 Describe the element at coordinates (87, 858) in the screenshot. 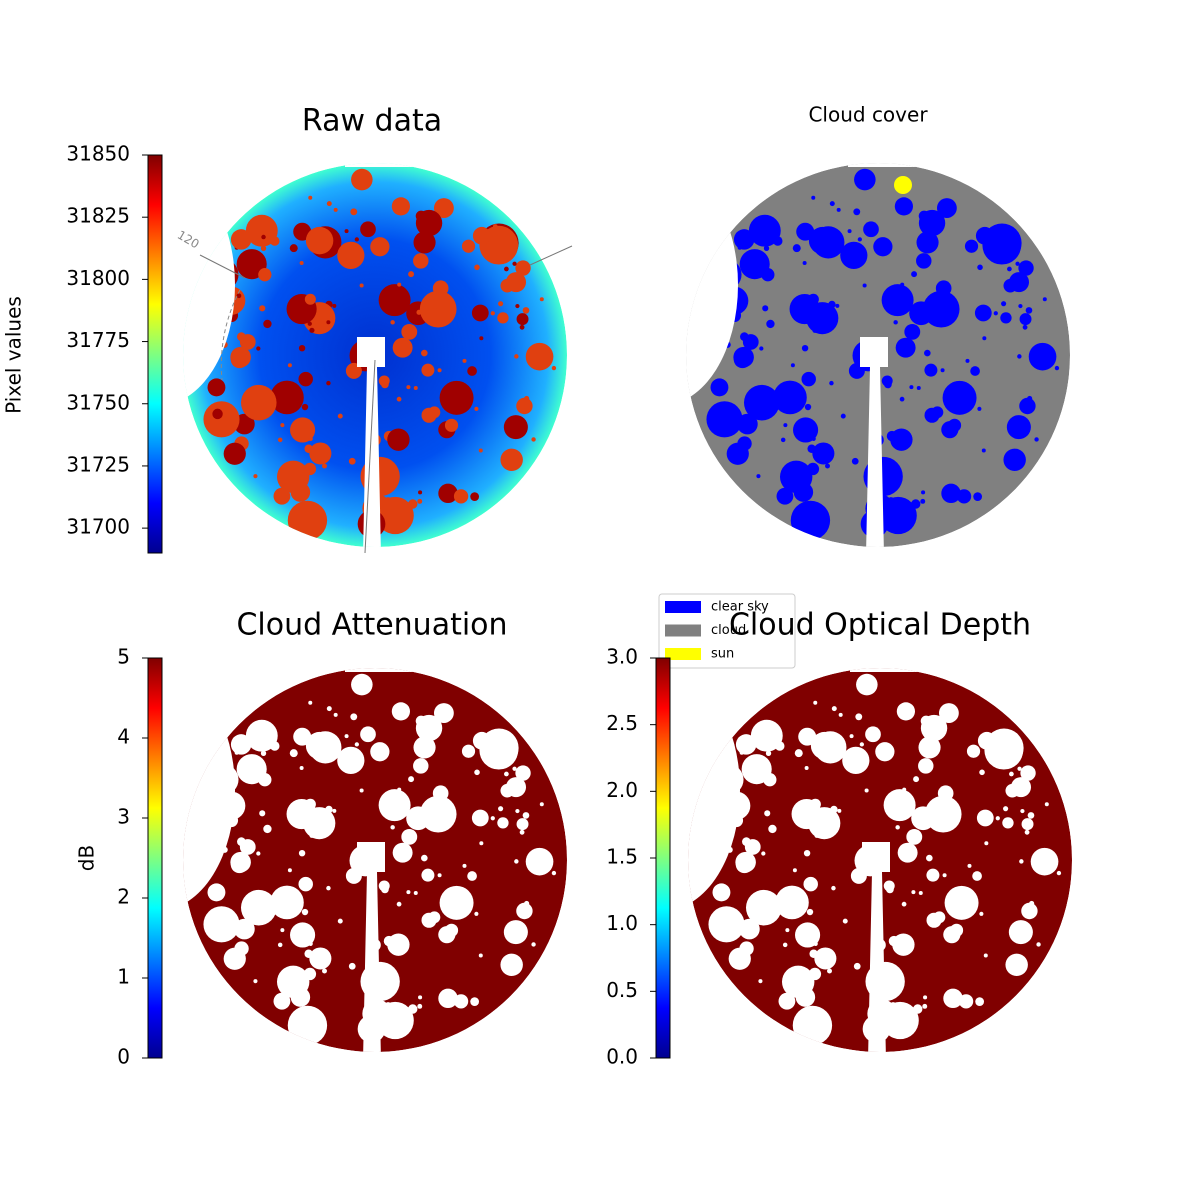

I see `colorbar-label: dB` at that location.